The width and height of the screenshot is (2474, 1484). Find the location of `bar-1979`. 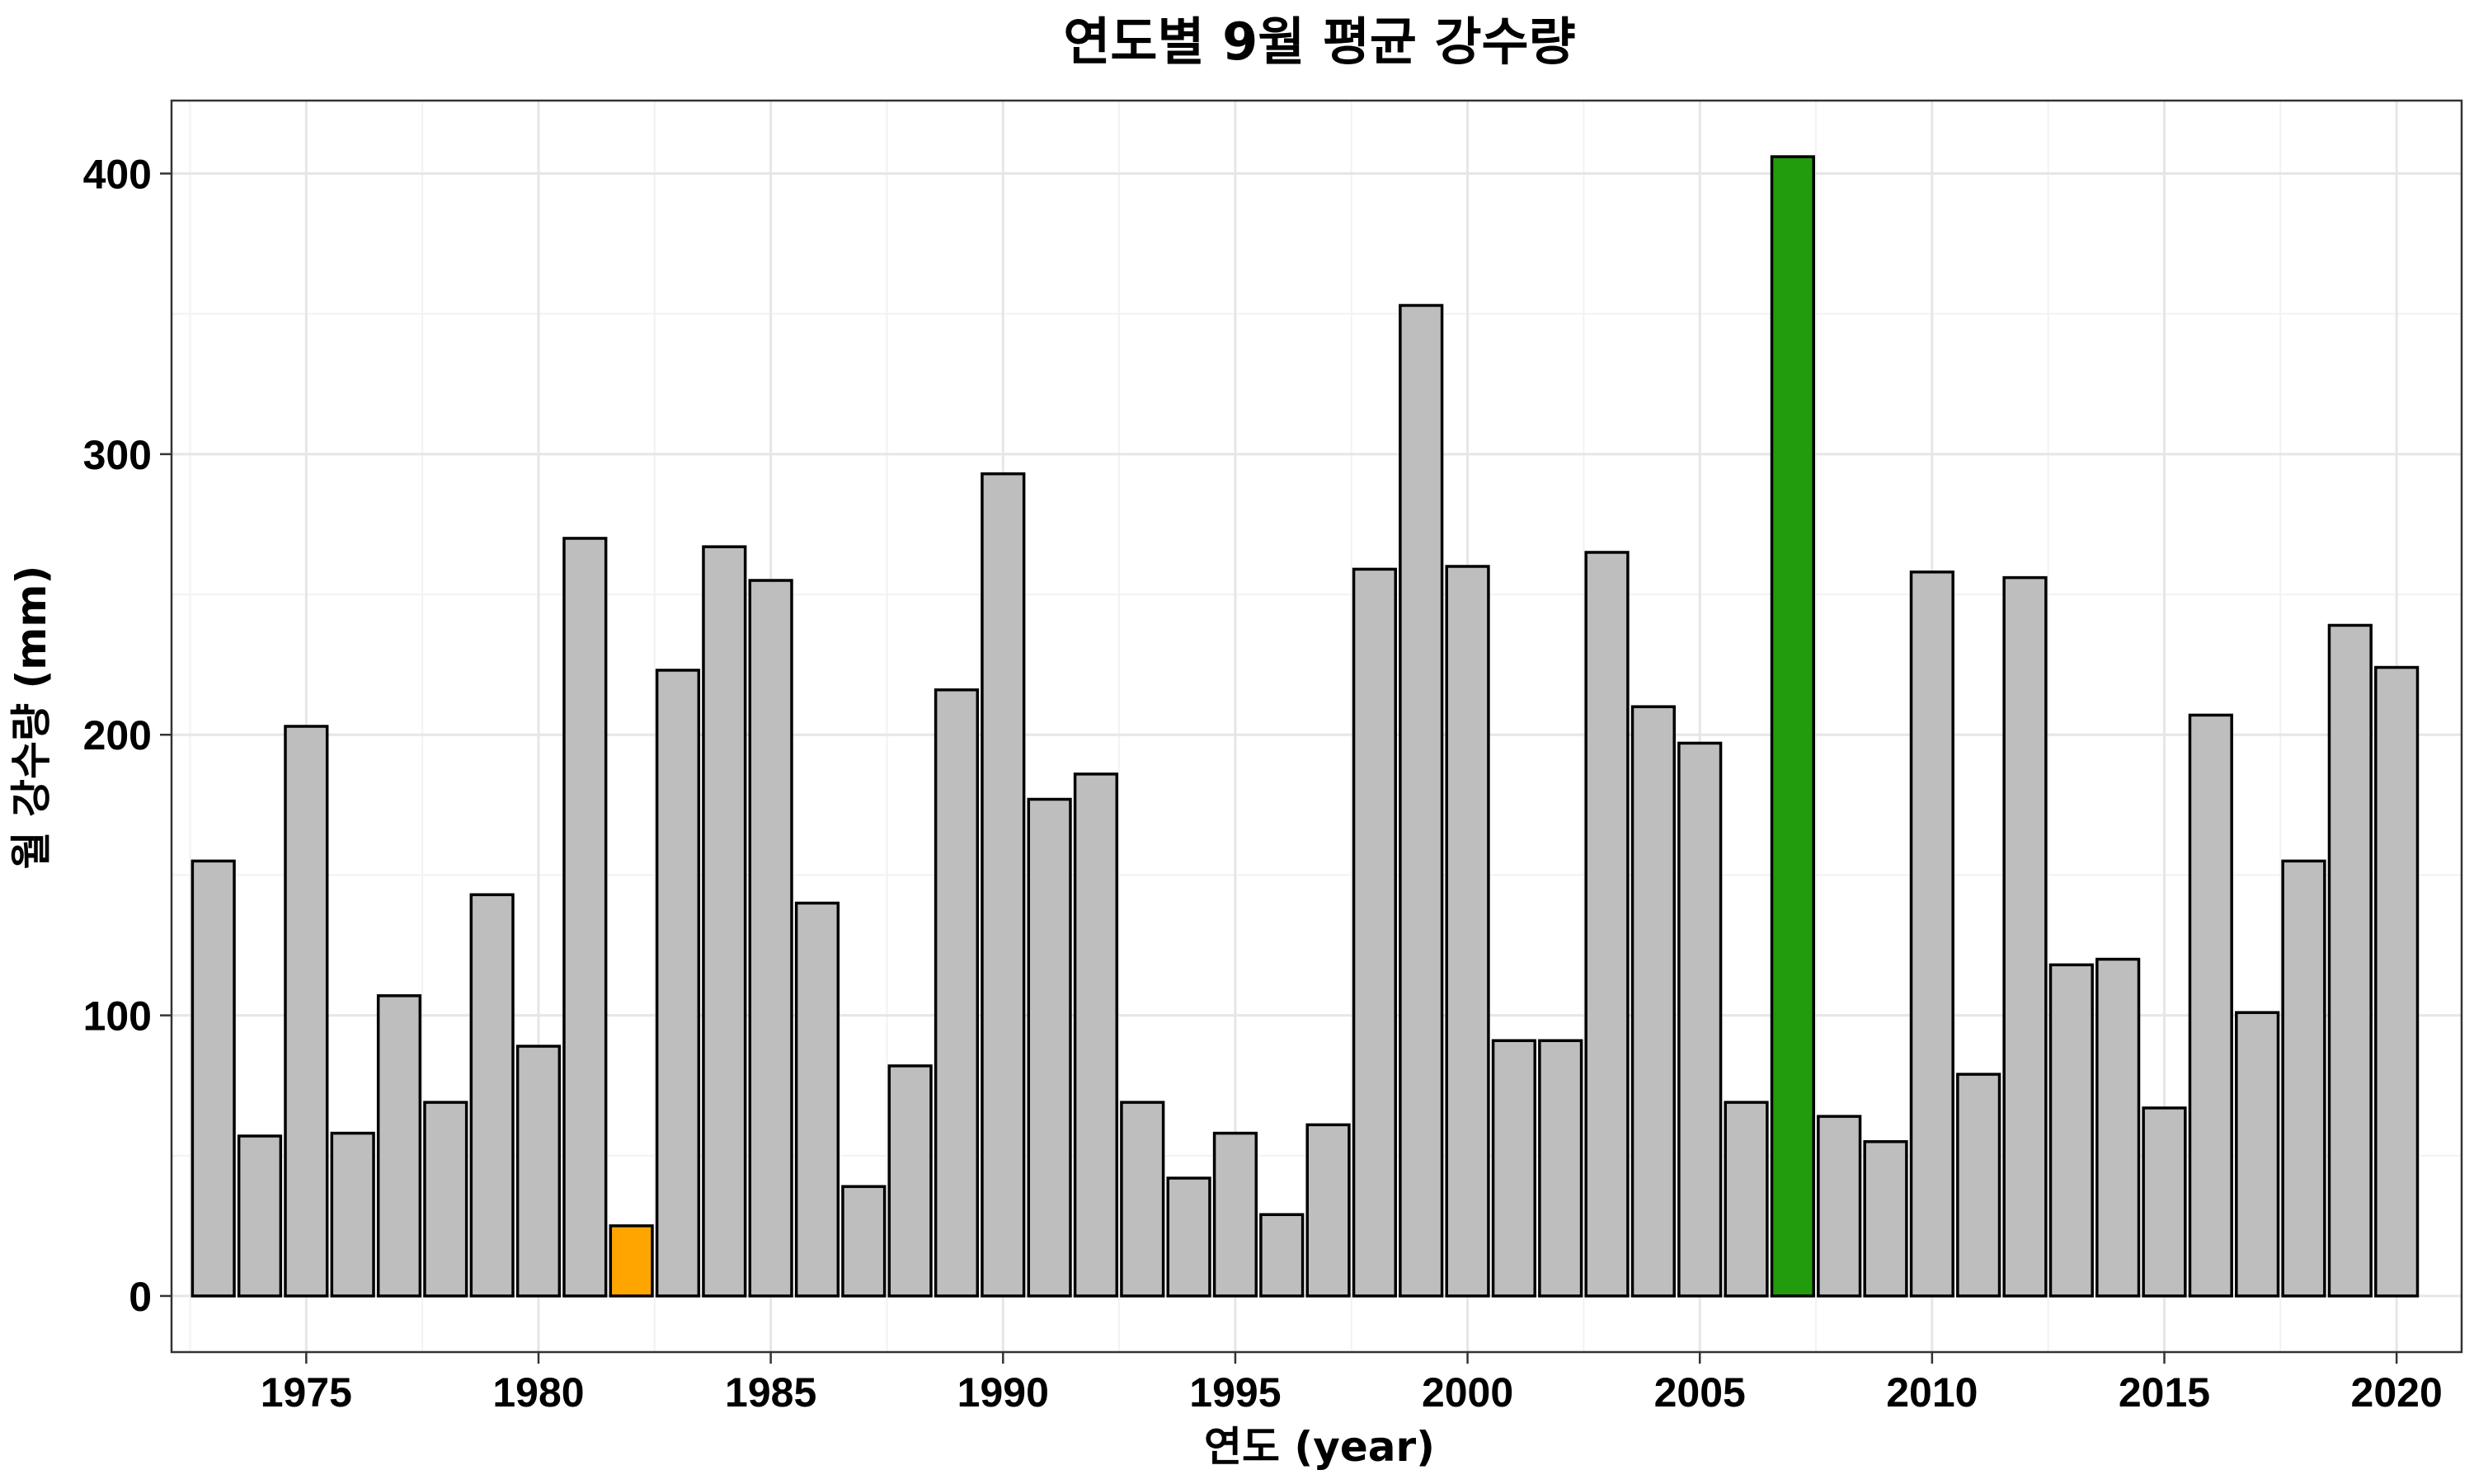

bar-1979 is located at coordinates (492, 1095).